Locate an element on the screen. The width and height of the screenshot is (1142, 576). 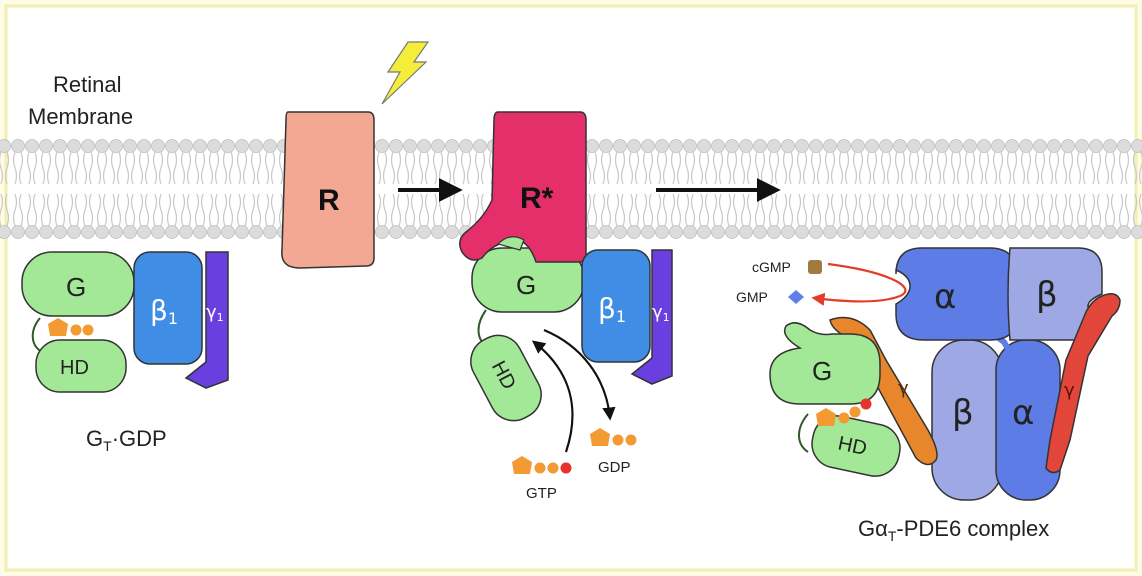
light-flash-icon is located at coordinates (405, 73).